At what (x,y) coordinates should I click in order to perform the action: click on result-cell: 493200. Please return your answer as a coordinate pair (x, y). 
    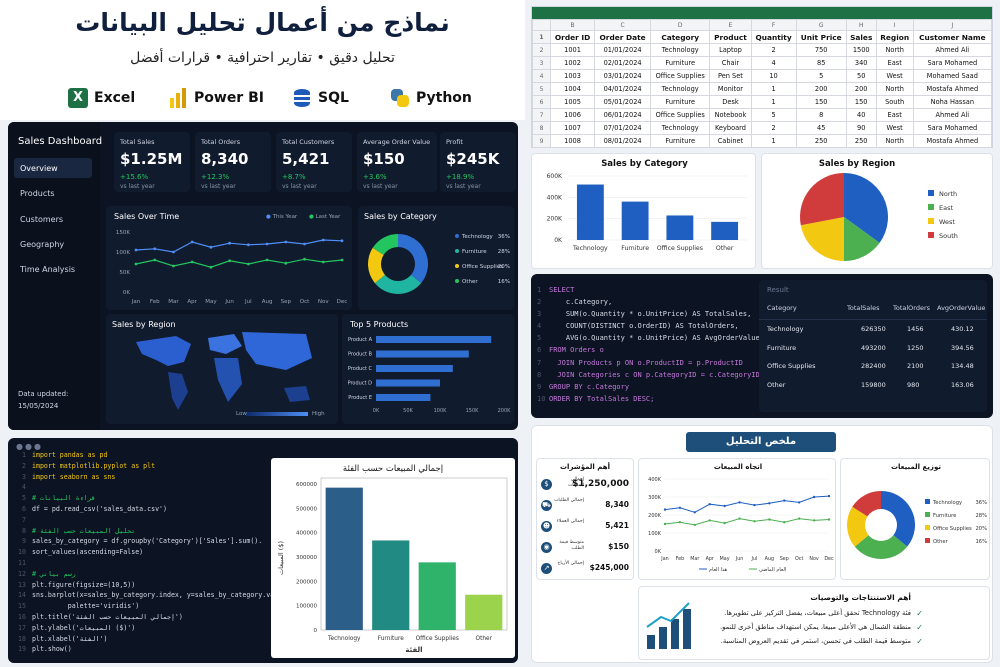
    Looking at the image, I should click on (873, 347).